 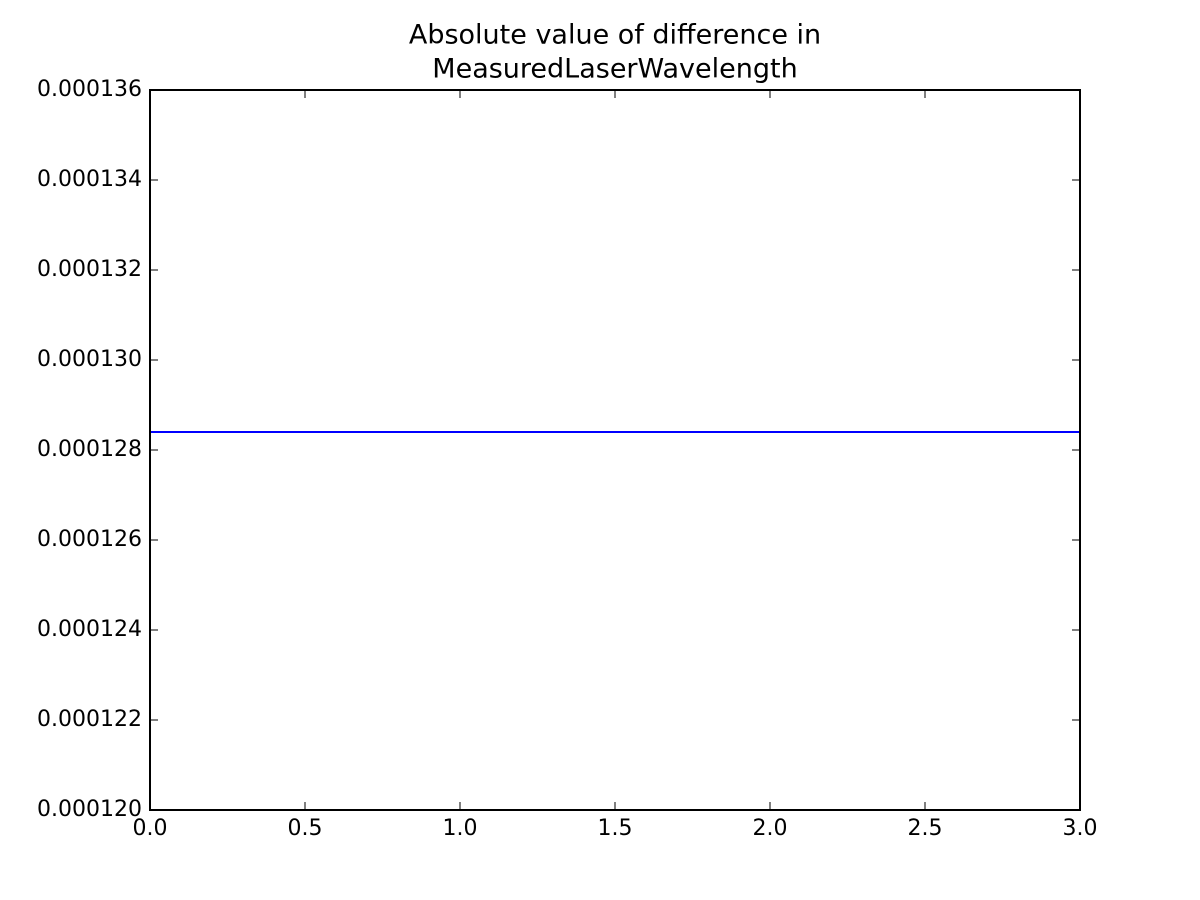 I want to click on x-tick-label: 3.0, so click(x=1080, y=828).